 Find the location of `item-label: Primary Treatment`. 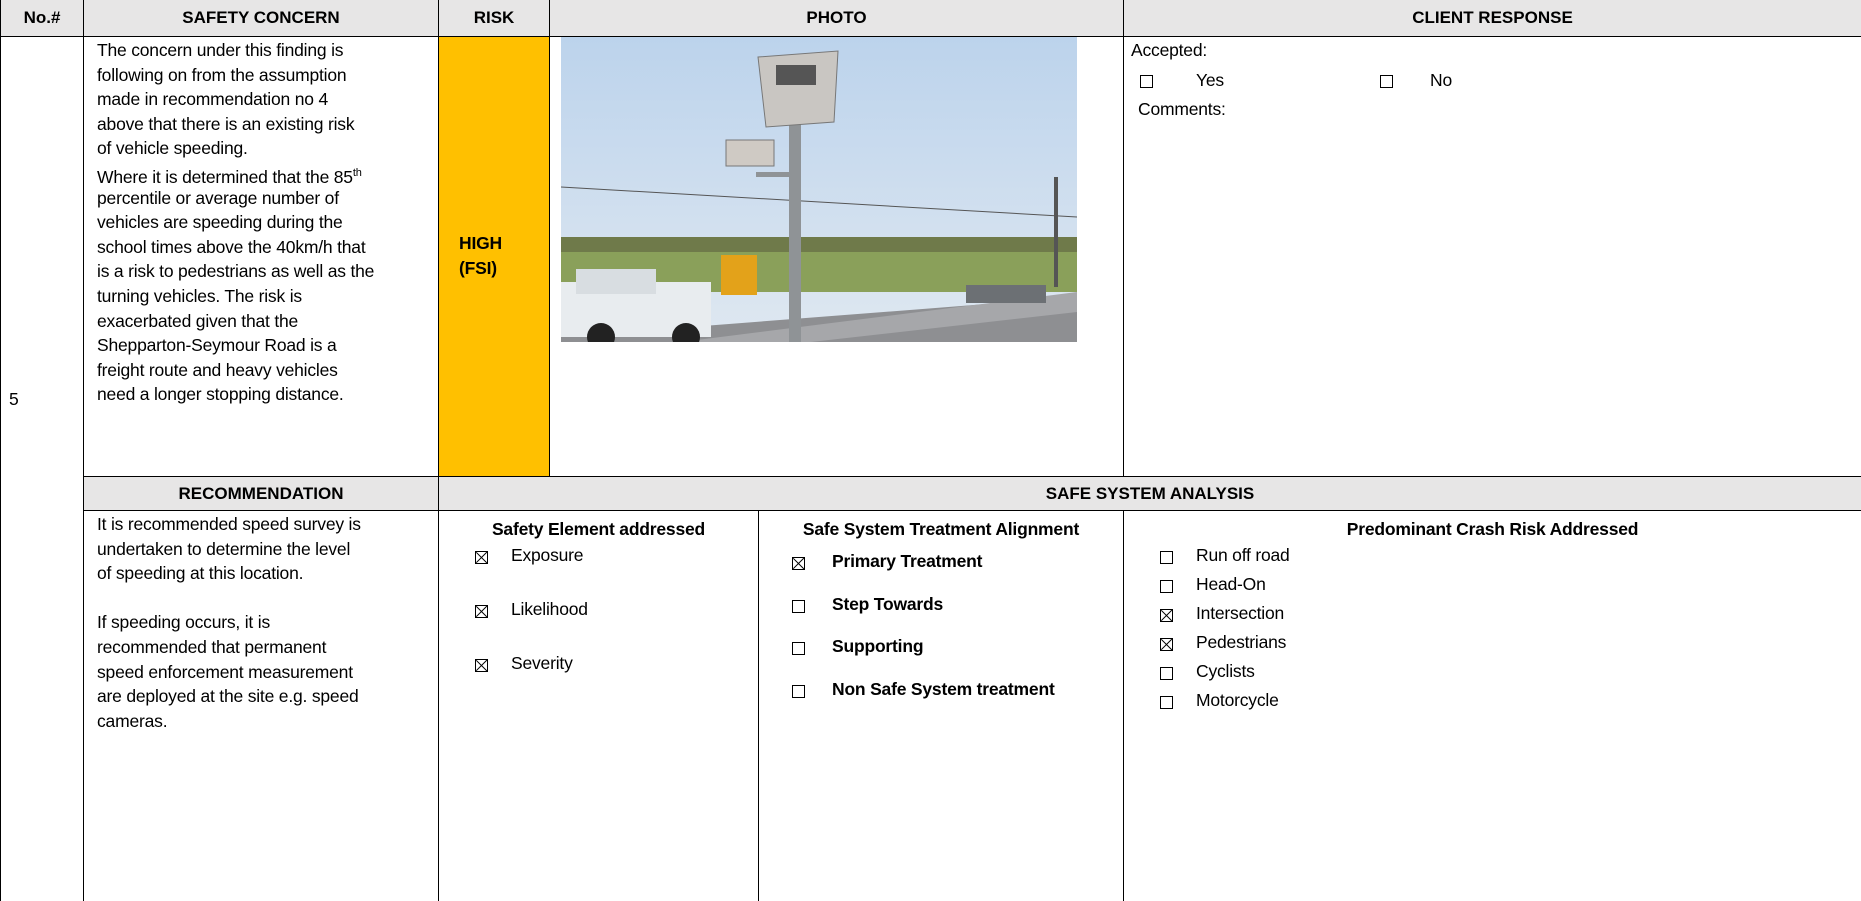

item-label: Primary Treatment is located at coordinates (907, 561).